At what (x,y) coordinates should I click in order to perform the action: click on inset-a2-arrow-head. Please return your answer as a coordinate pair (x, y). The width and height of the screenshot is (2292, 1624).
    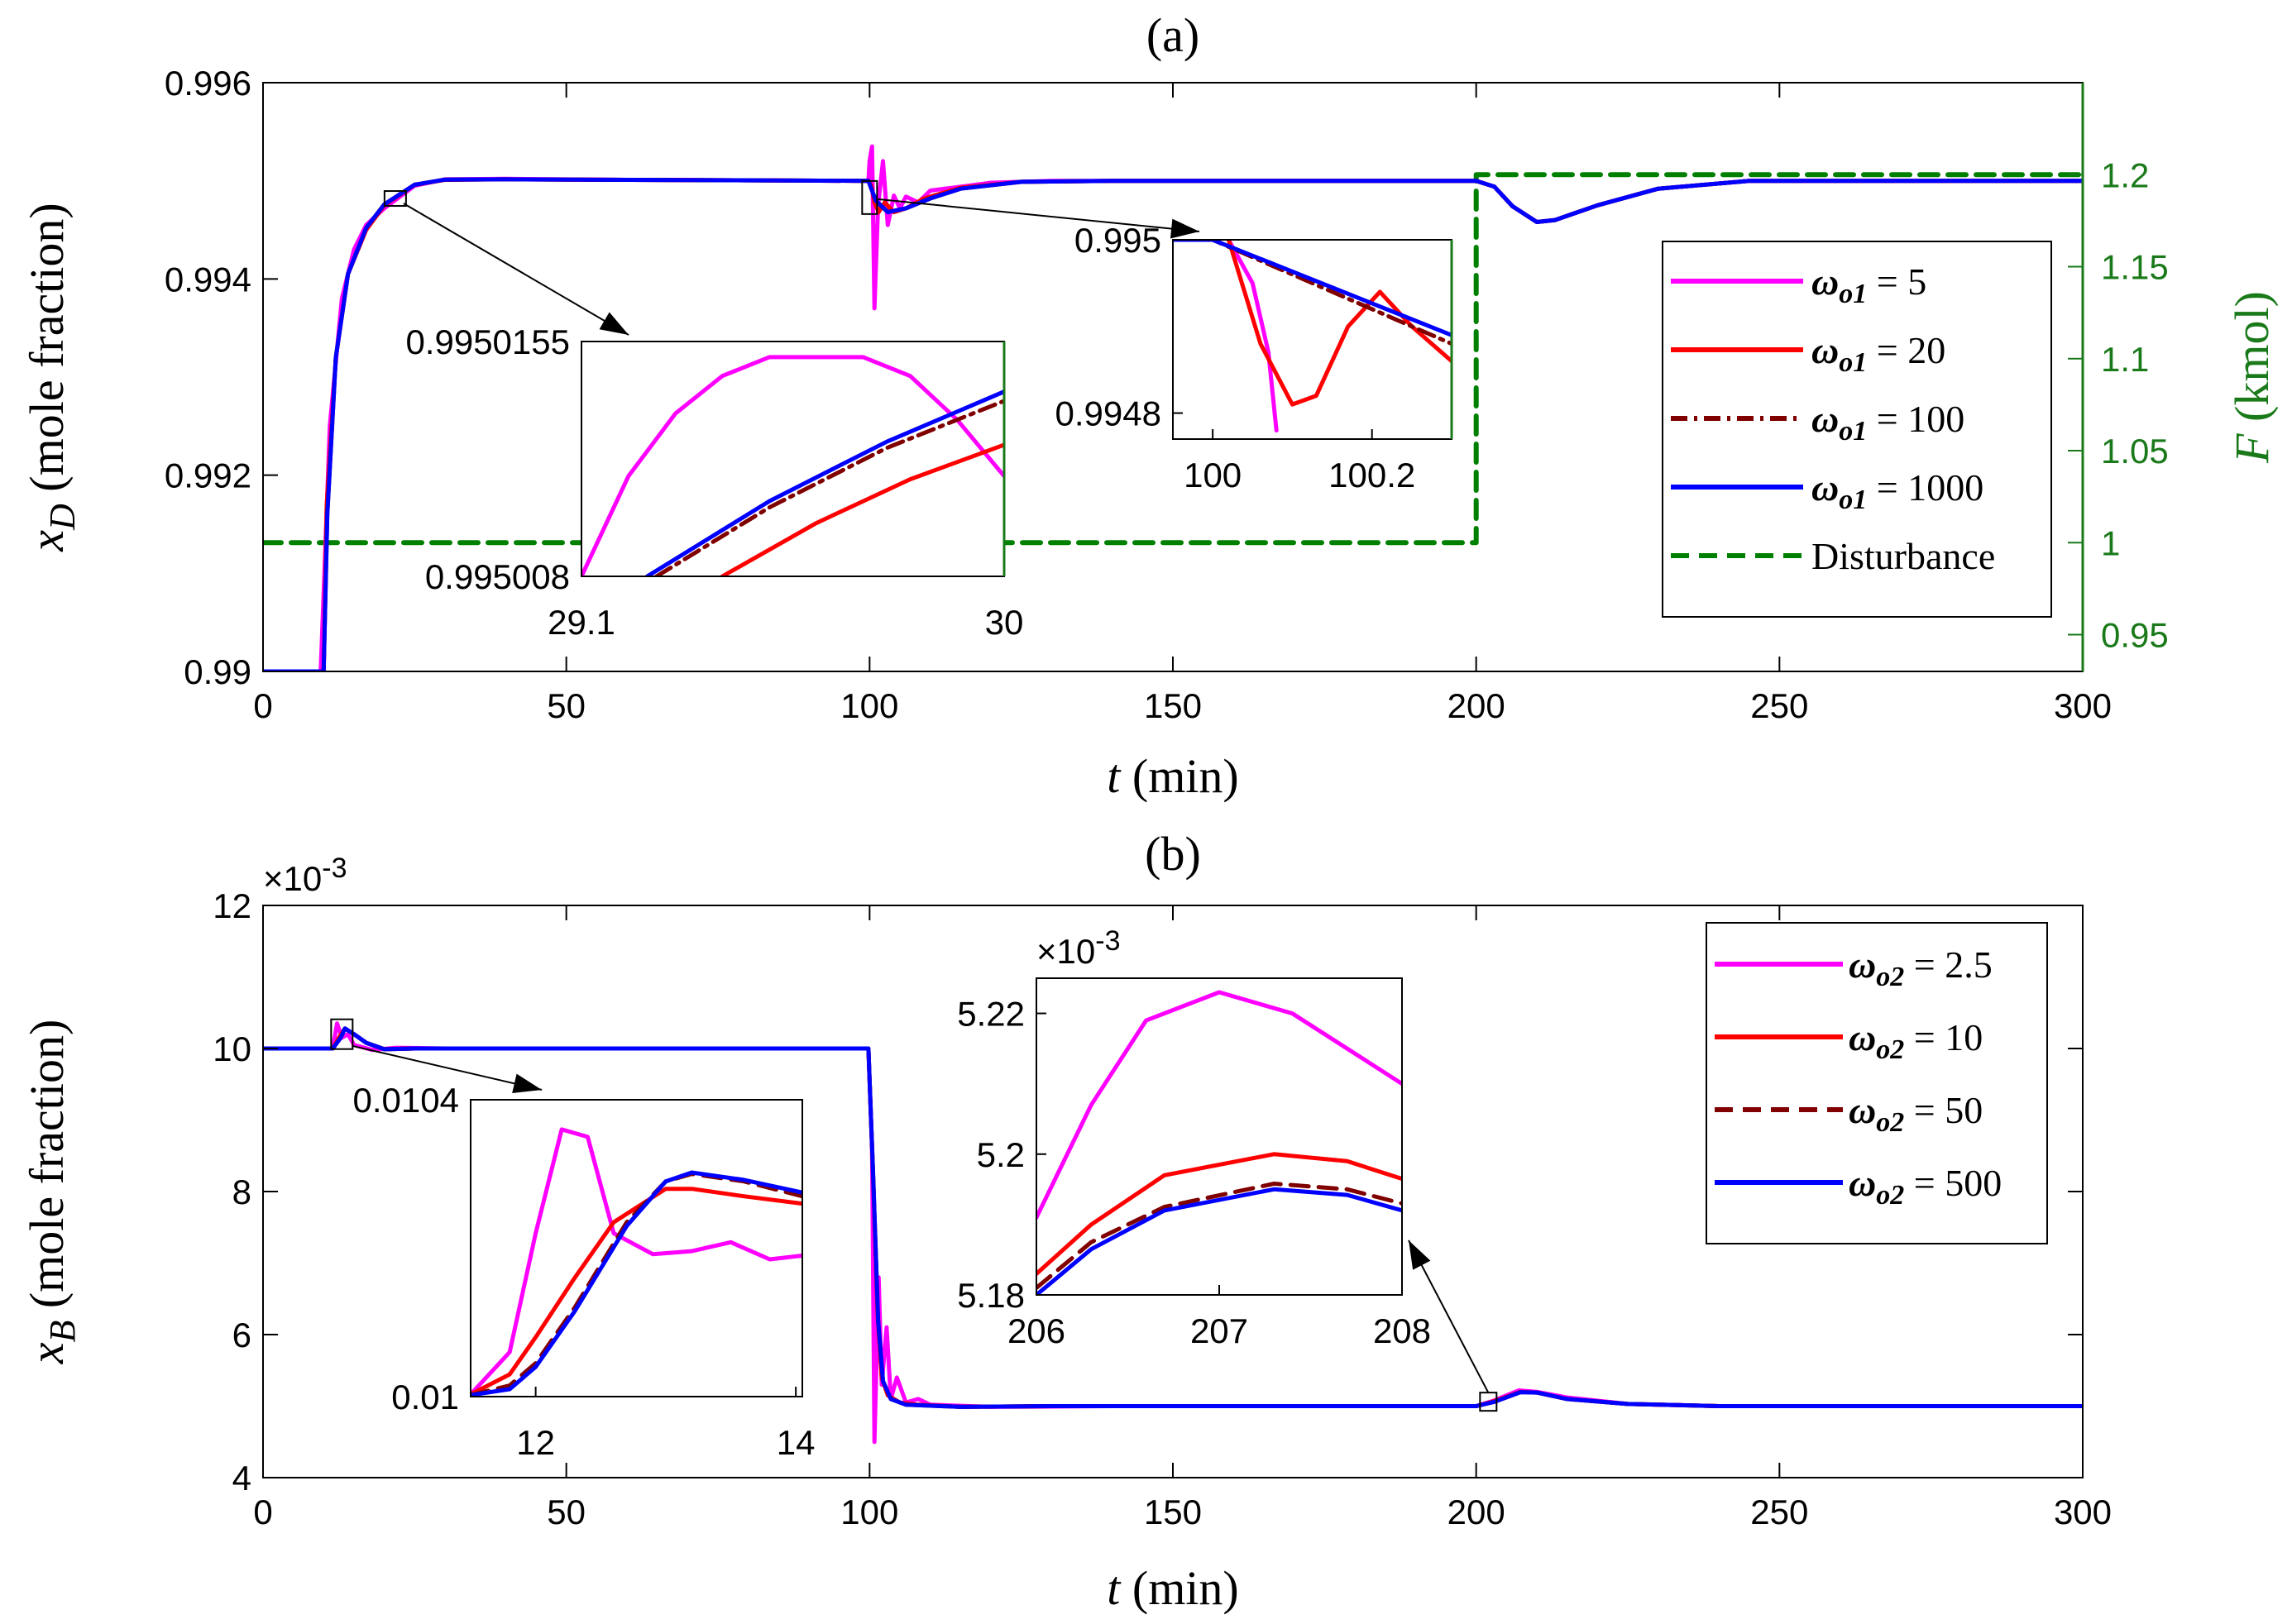
    Looking at the image, I should click on (1184, 228).